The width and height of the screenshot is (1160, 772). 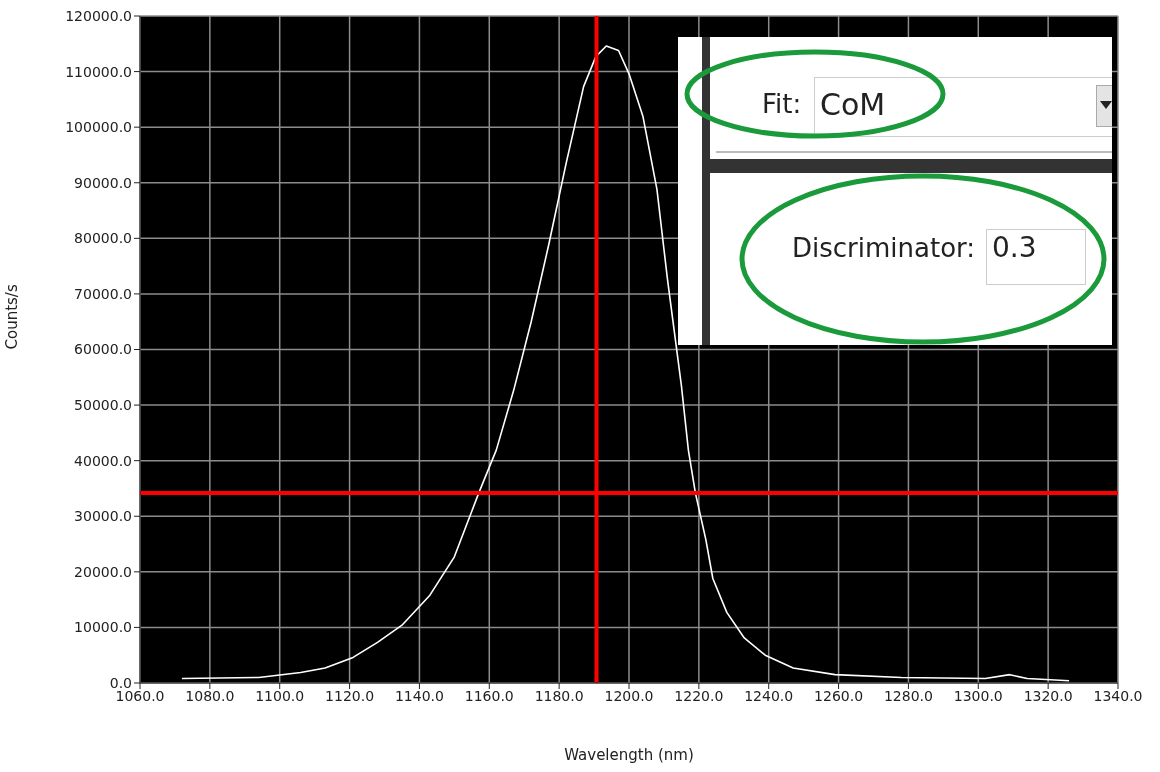 I want to click on y-tick-label: 60000.0, so click(x=103, y=349).